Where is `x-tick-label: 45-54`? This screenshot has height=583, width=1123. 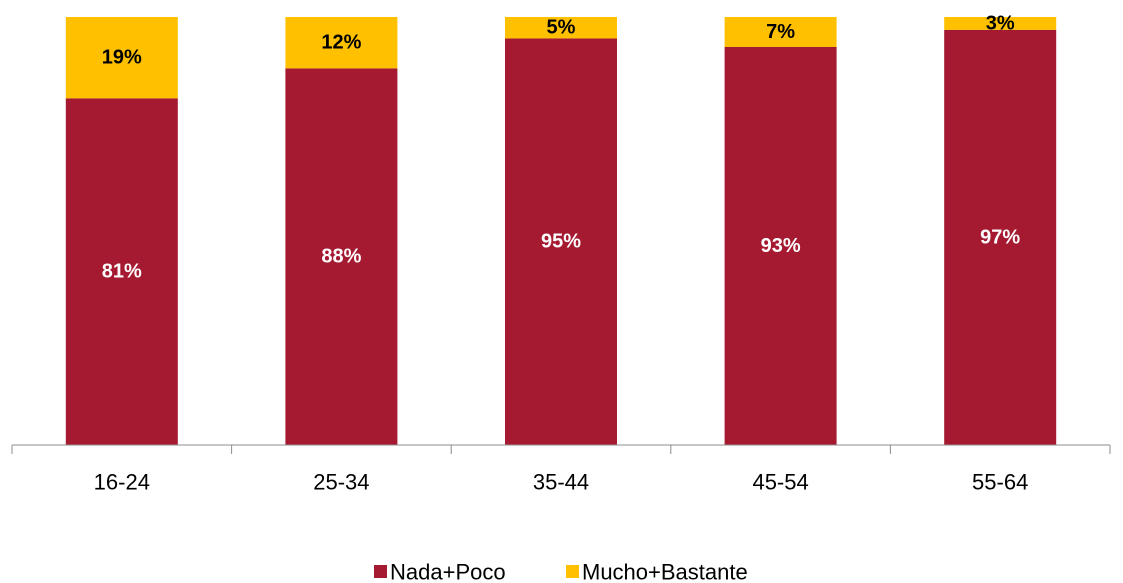 x-tick-label: 45-54 is located at coordinates (780, 482).